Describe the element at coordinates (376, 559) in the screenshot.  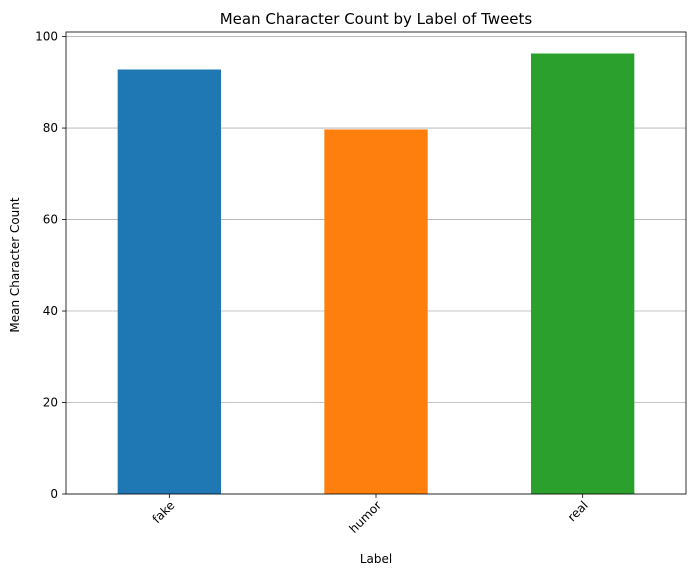
I see `x-axis-label: Label` at that location.